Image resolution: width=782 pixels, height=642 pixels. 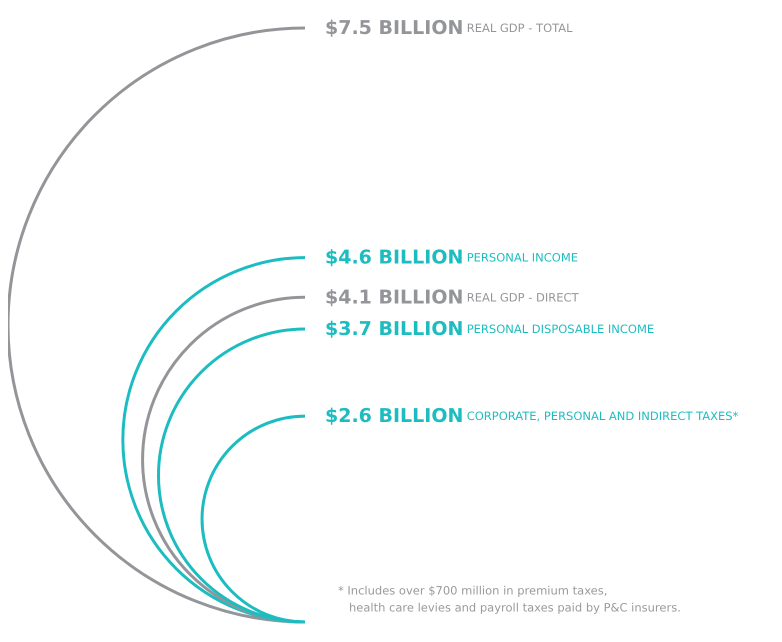 What do you see at coordinates (394, 297) in the screenshot?
I see `data-label: $4.1 BILLION` at bounding box center [394, 297].